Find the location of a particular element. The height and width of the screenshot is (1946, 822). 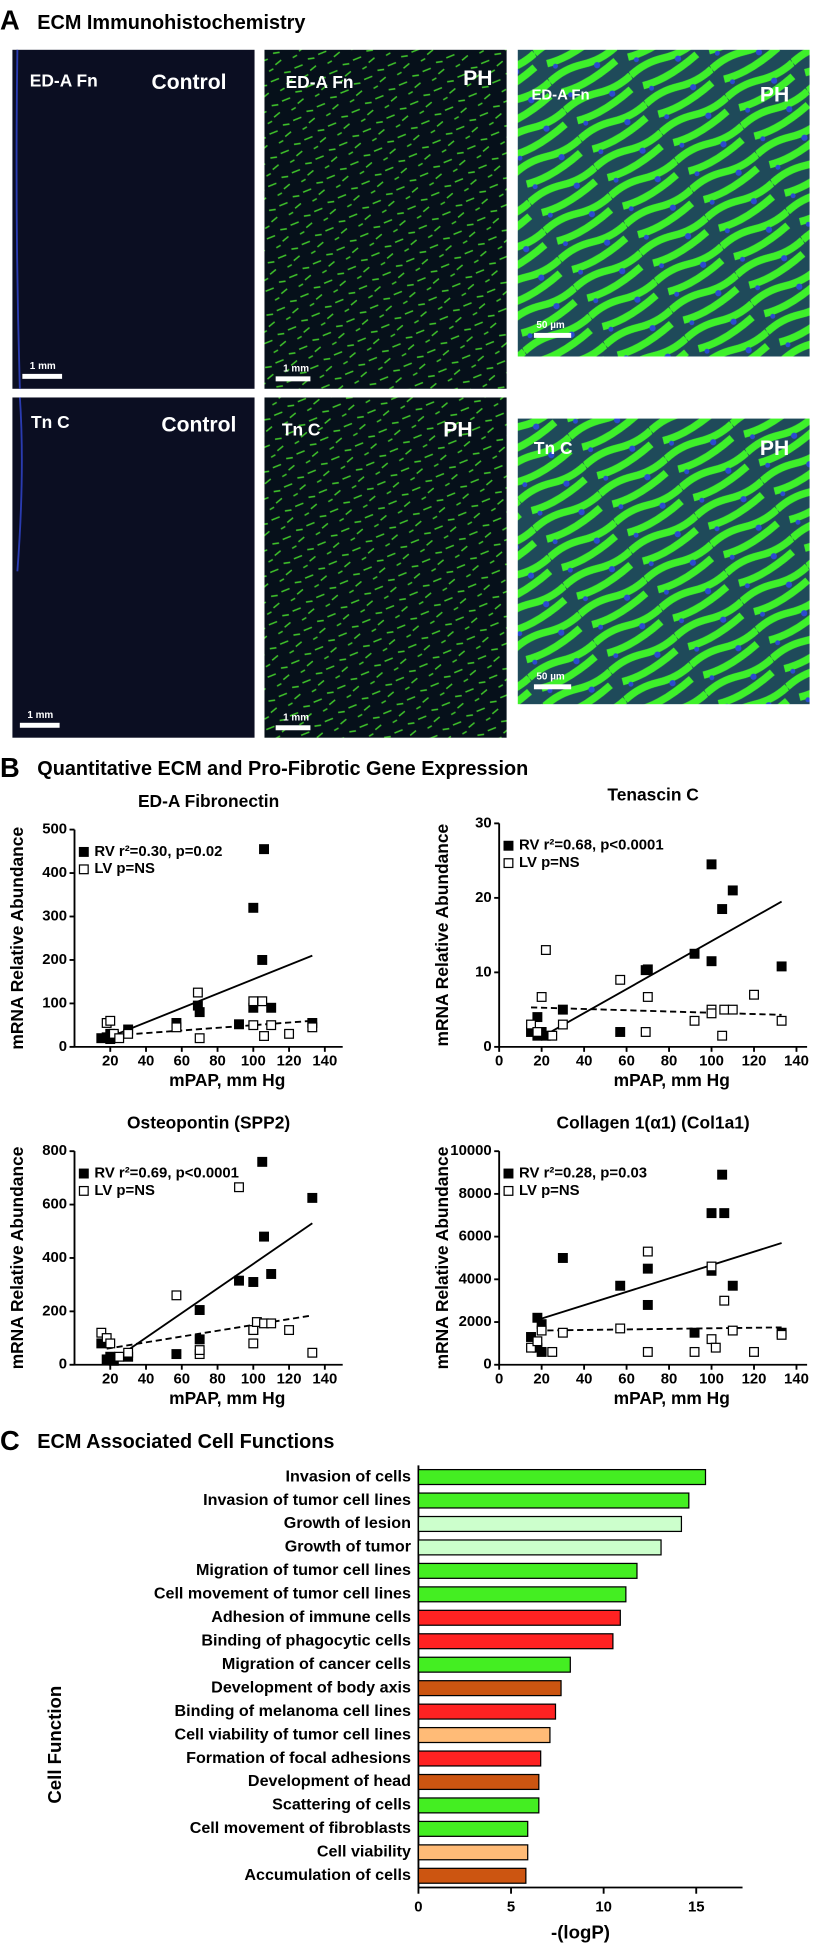

y-tick-label: 200 is located at coordinates (54, 960).